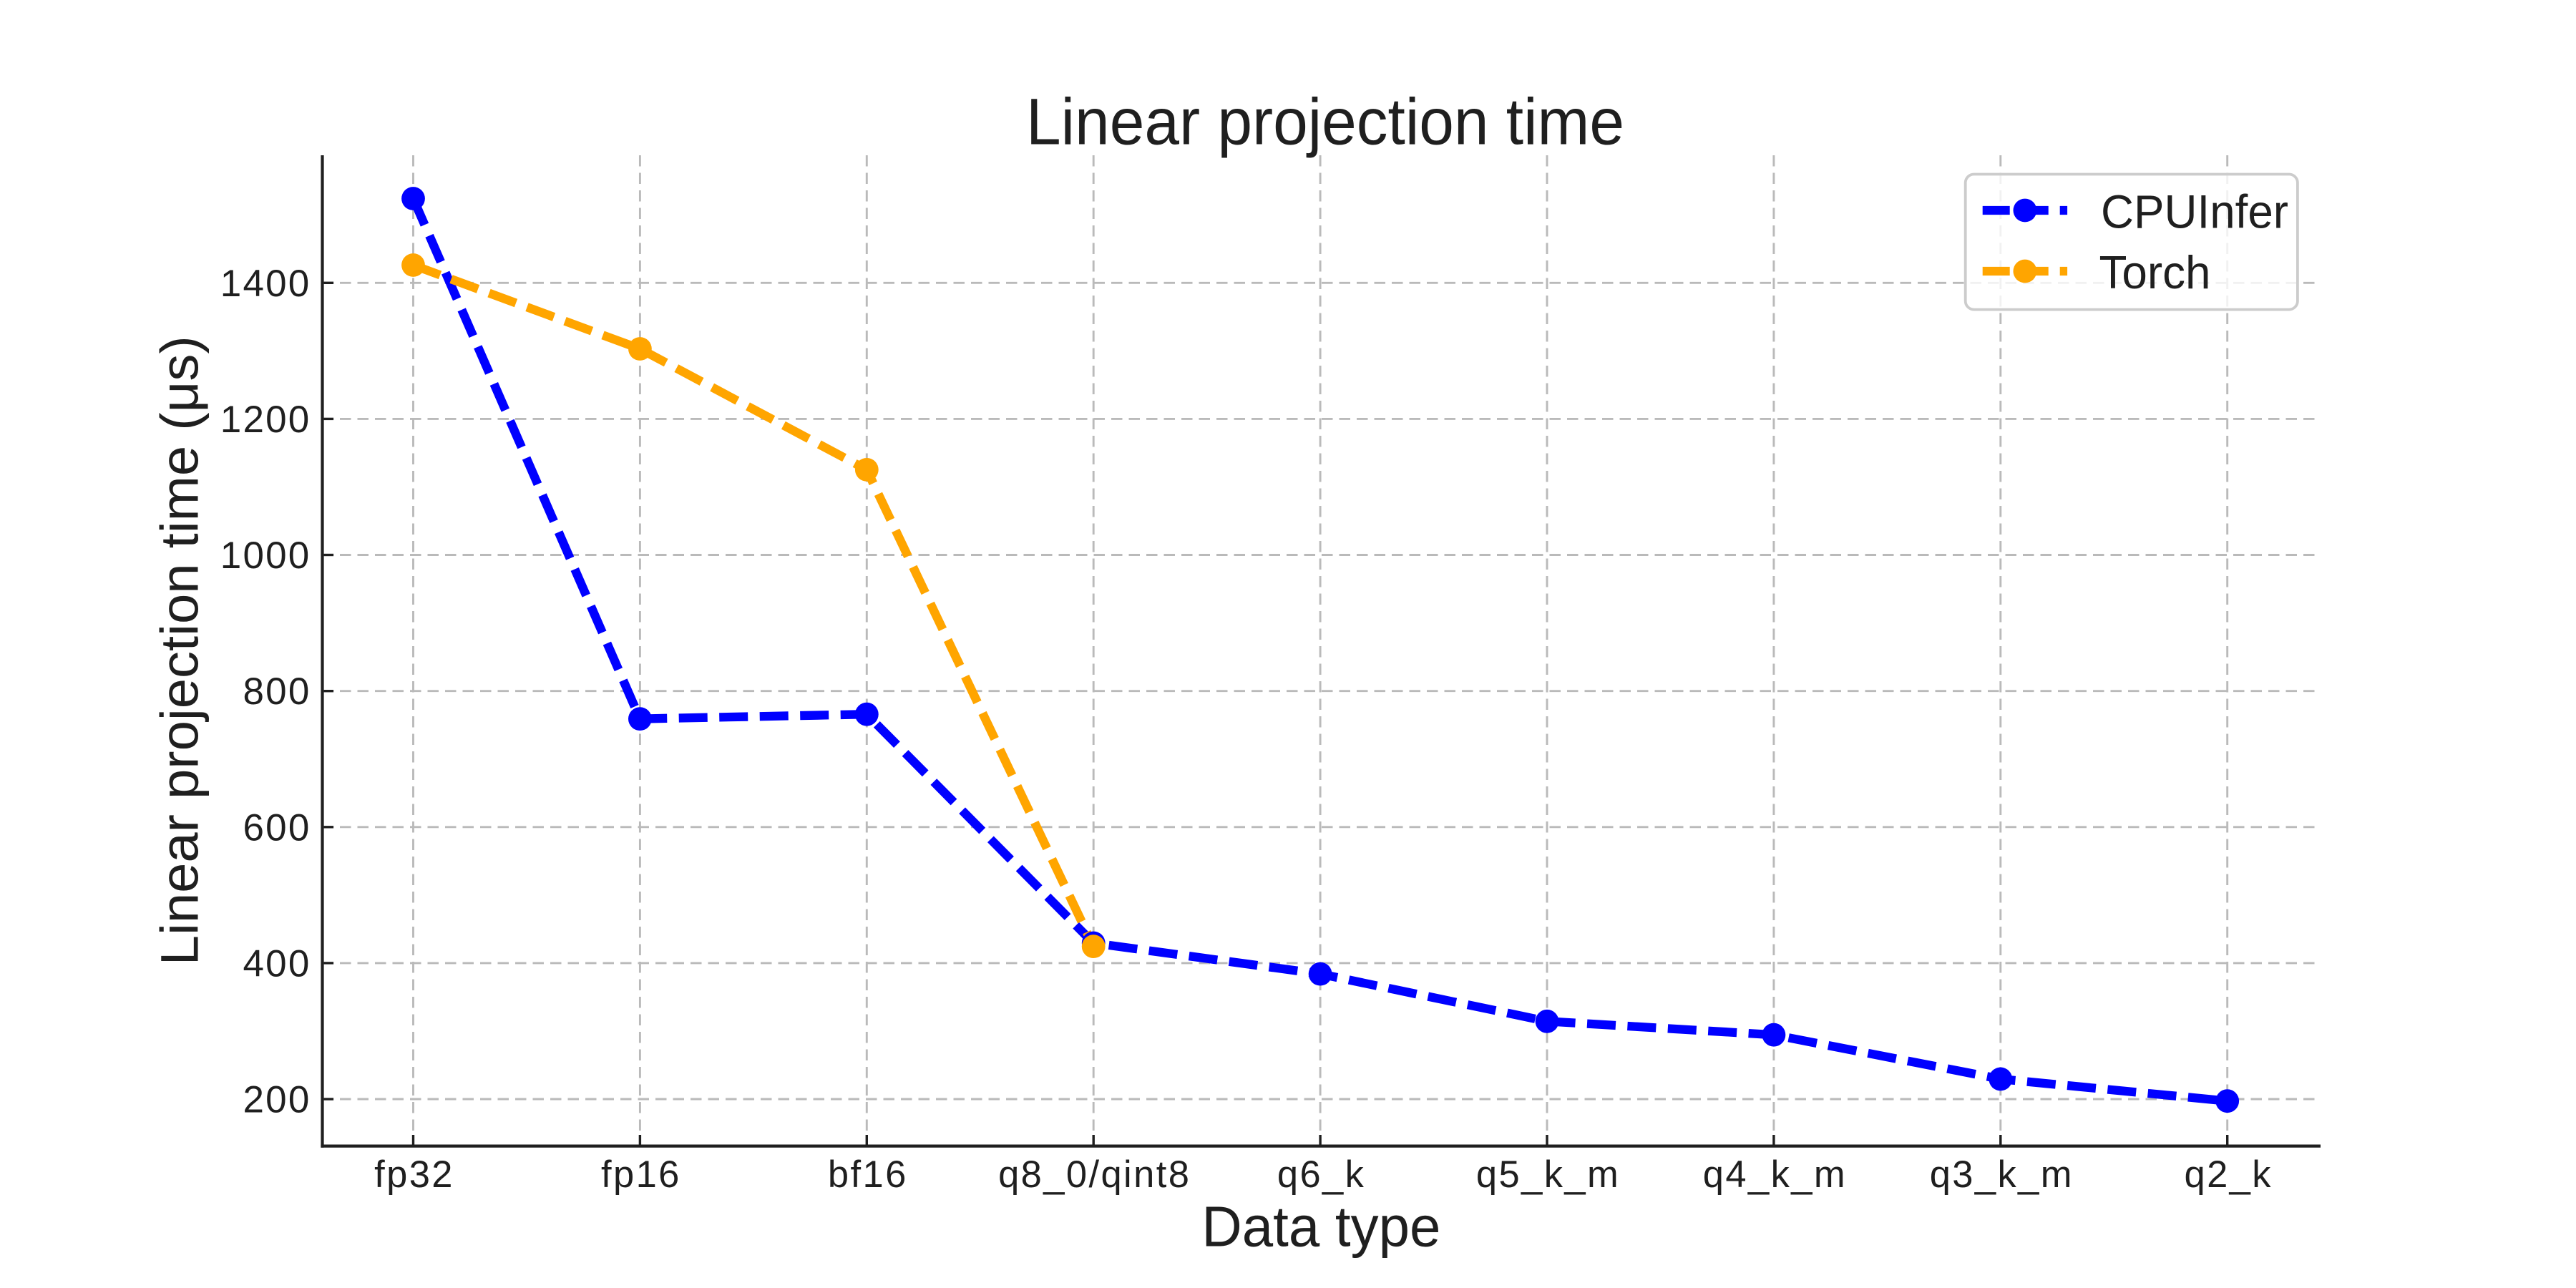  I want to click on svg-text: 800, so click(277, 691).